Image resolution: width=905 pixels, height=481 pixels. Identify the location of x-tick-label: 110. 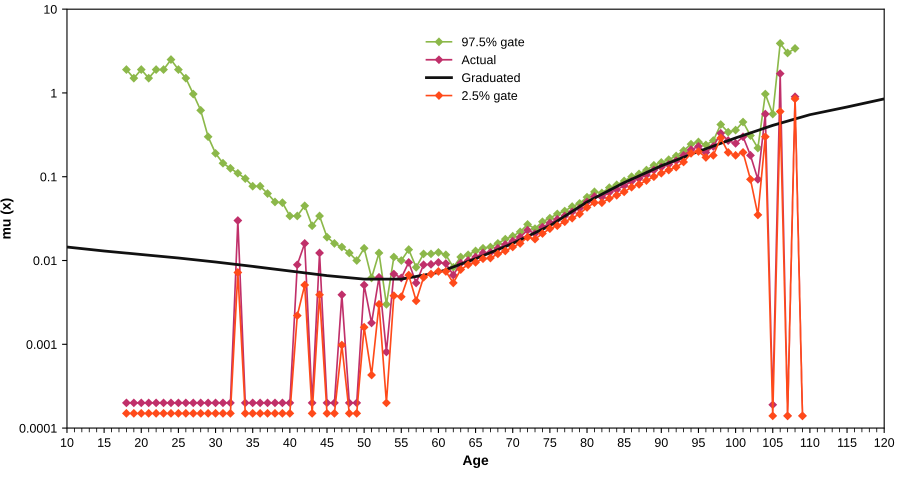
(810, 442).